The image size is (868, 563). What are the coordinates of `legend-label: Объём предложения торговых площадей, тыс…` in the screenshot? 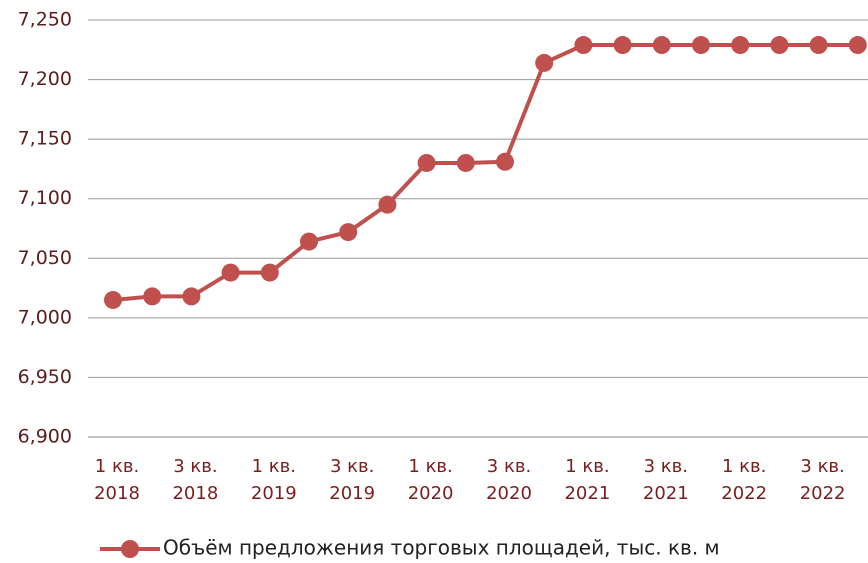 It's located at (441, 548).